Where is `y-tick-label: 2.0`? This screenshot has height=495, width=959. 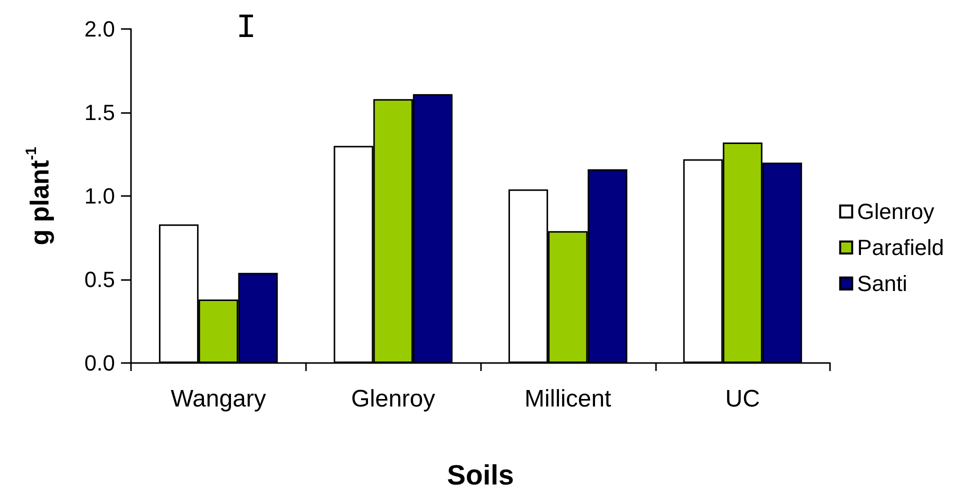
y-tick-label: 2.0 is located at coordinates (99, 29).